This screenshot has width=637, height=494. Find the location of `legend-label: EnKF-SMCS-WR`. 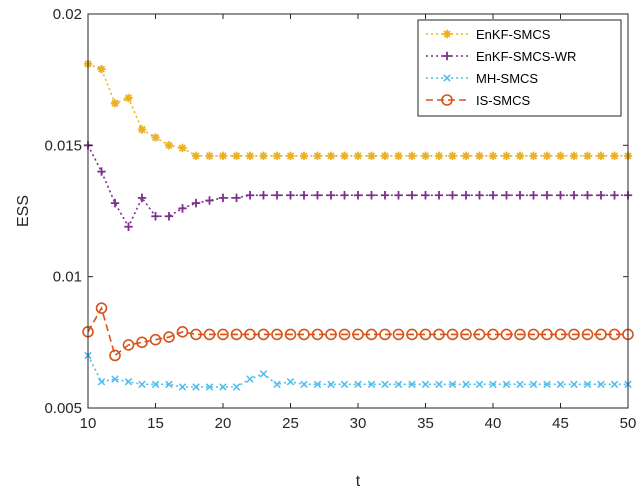

legend-label: EnKF-SMCS-WR is located at coordinates (526, 56).